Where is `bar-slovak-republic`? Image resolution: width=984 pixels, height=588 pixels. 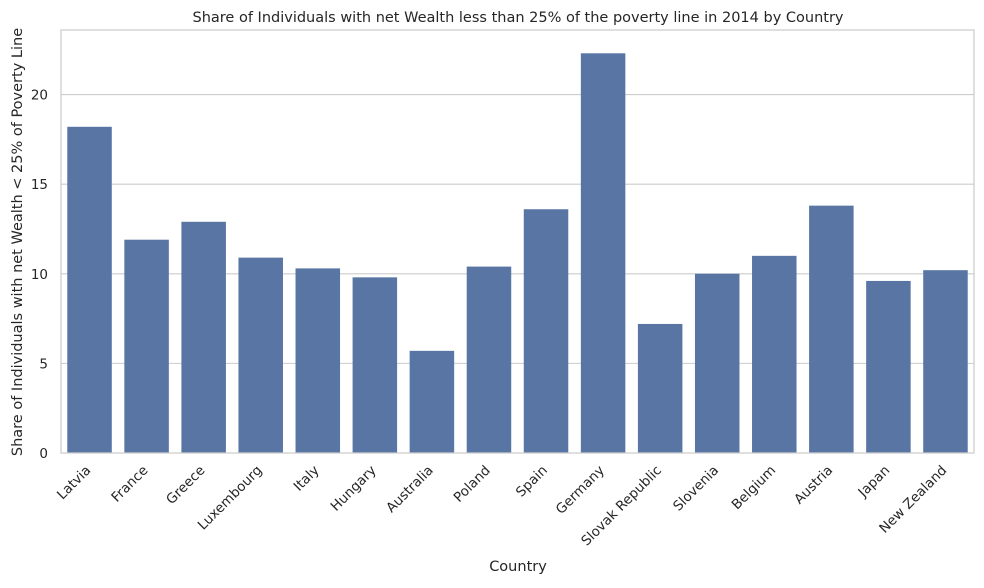 bar-slovak-republic is located at coordinates (660, 388).